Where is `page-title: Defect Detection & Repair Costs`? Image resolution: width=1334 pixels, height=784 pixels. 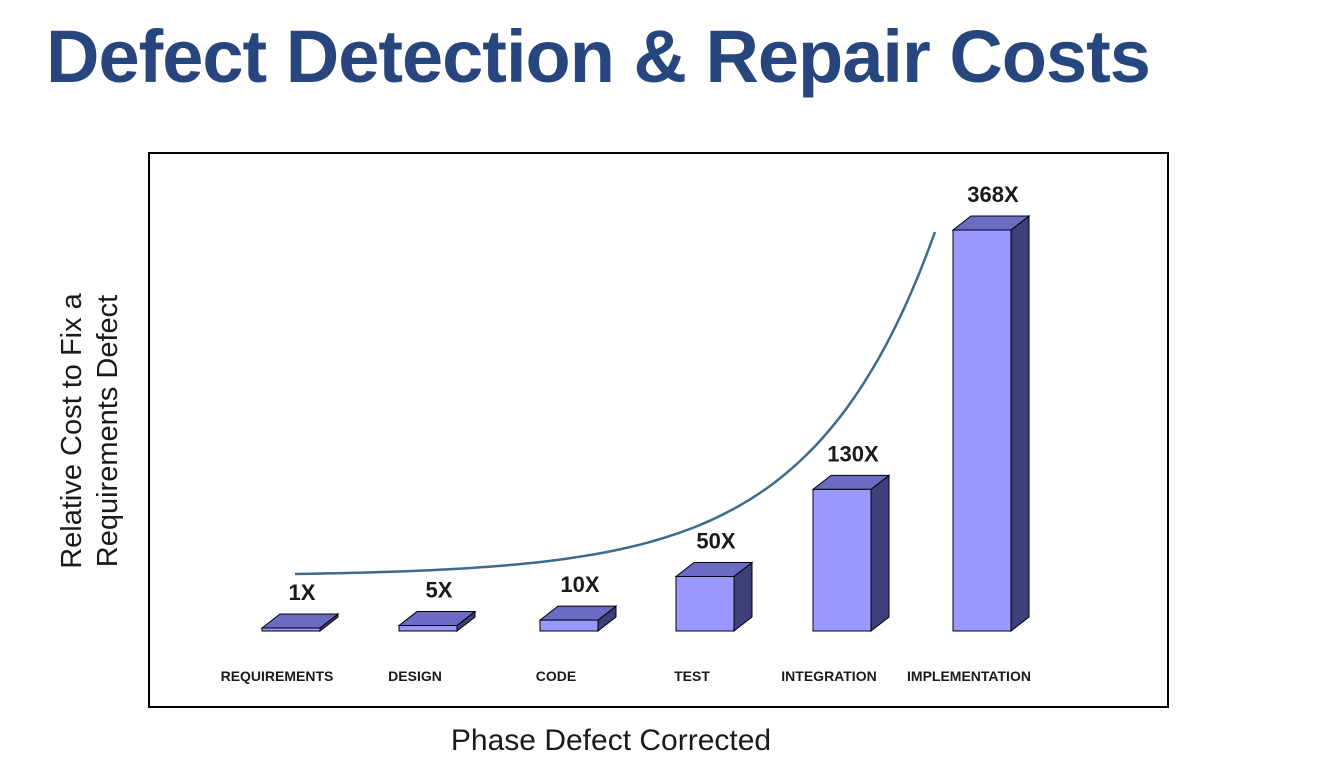 page-title: Defect Detection & Repair Costs is located at coordinates (598, 56).